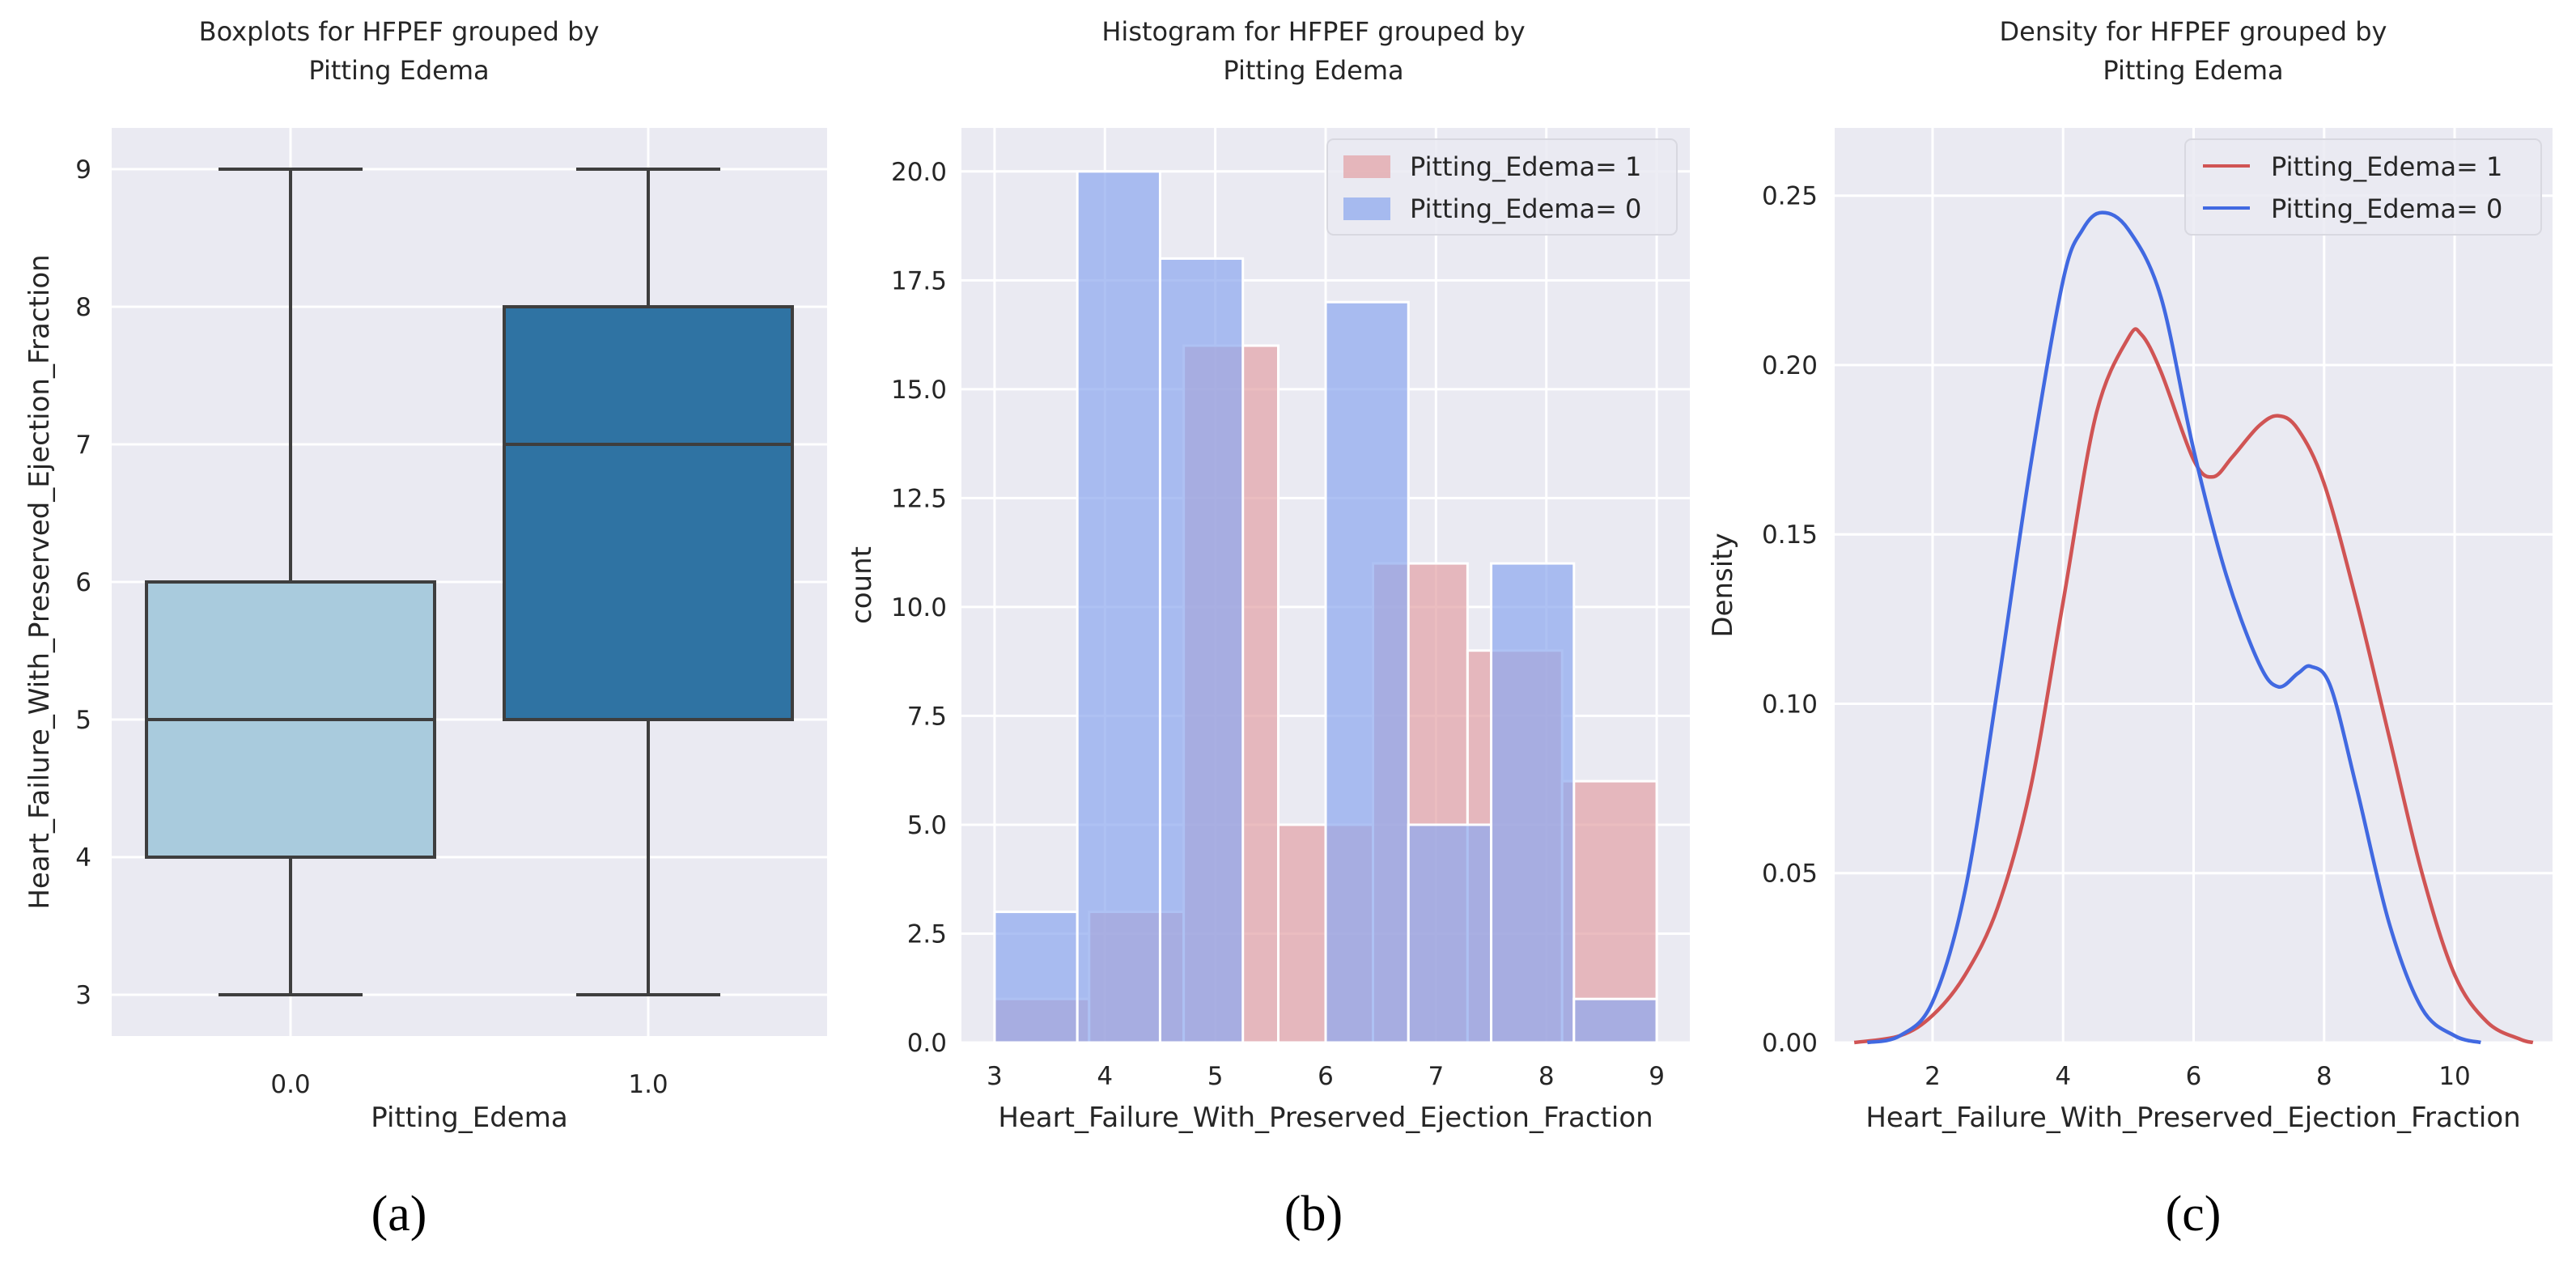 Image resolution: width=2576 pixels, height=1274 pixels. I want to click on chart-a-ytick-label-0: 3, so click(83, 995).